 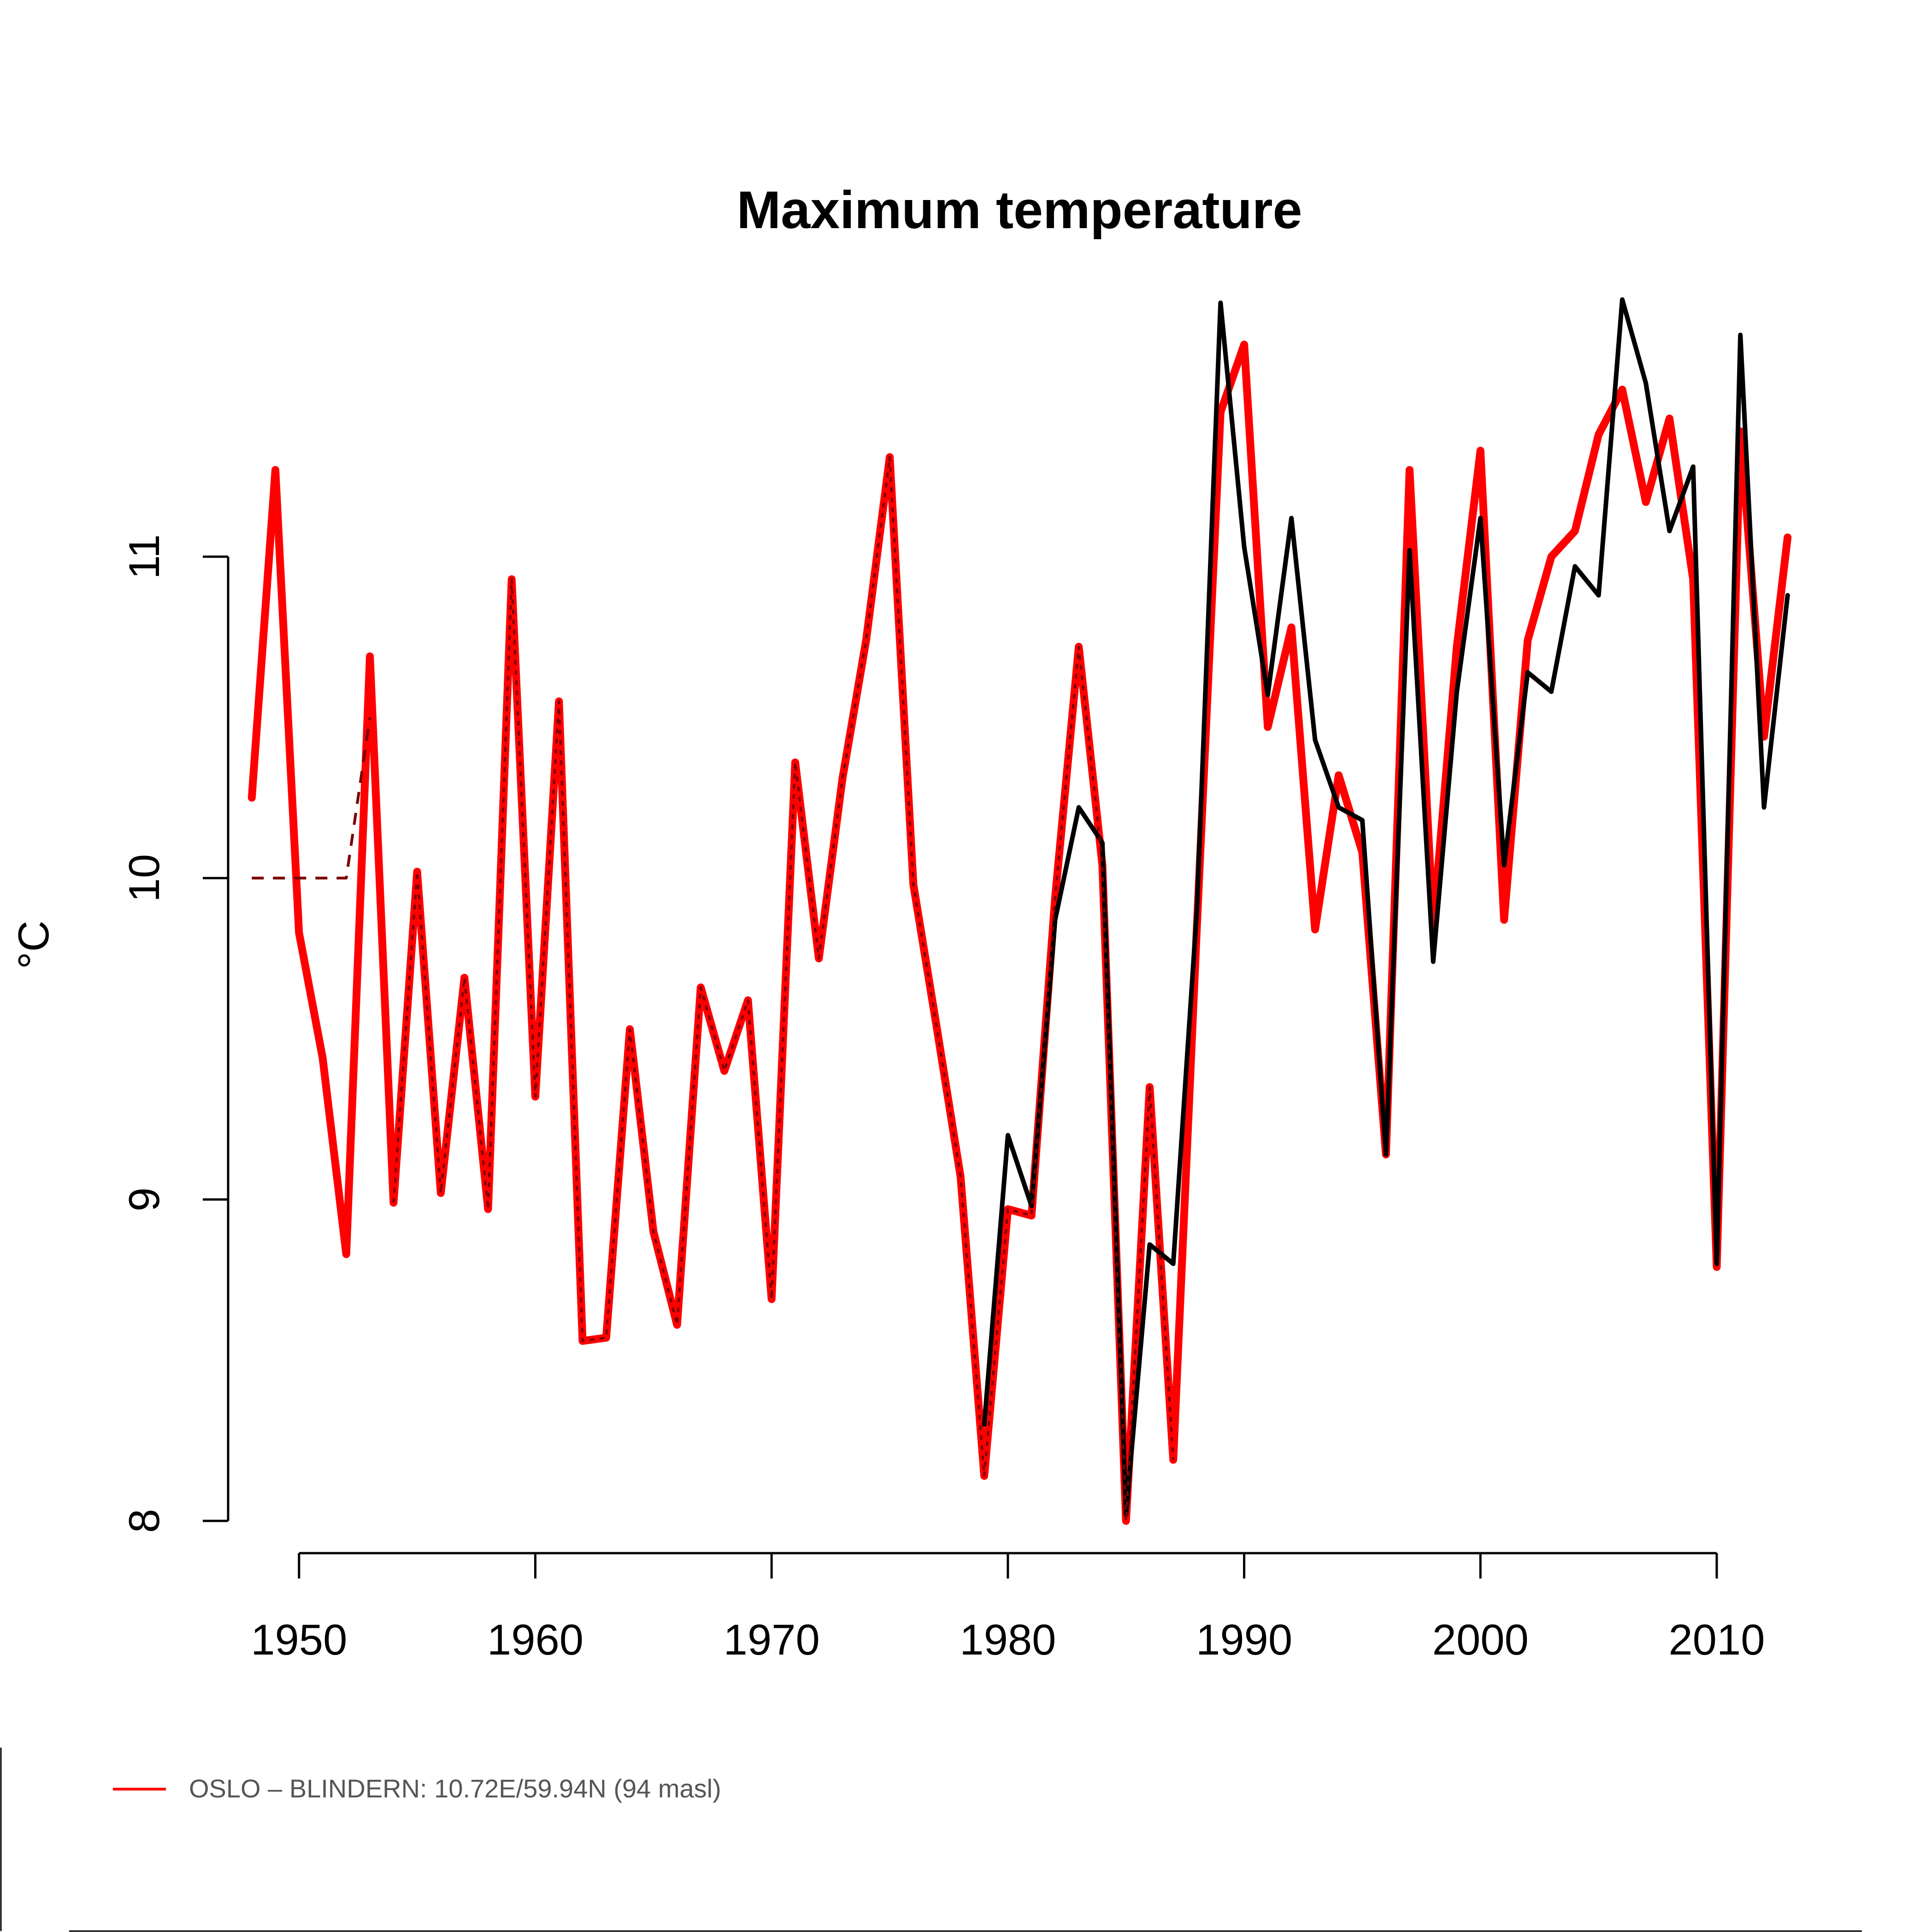 What do you see at coordinates (1019, 210) in the screenshot?
I see `chart-title: Maximum temperature` at bounding box center [1019, 210].